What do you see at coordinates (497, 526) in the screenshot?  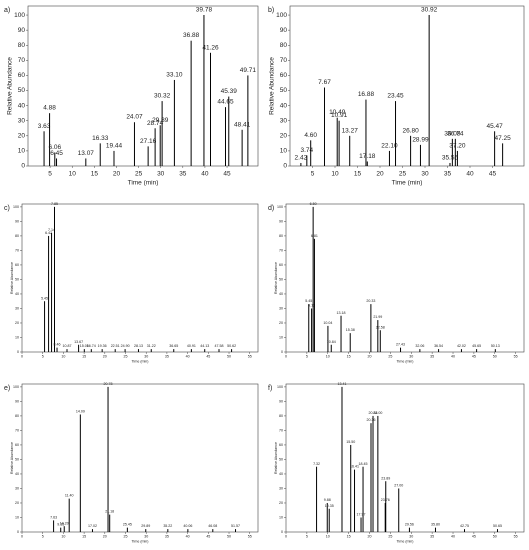 I see `peak-label: 50.65` at bounding box center [497, 526].